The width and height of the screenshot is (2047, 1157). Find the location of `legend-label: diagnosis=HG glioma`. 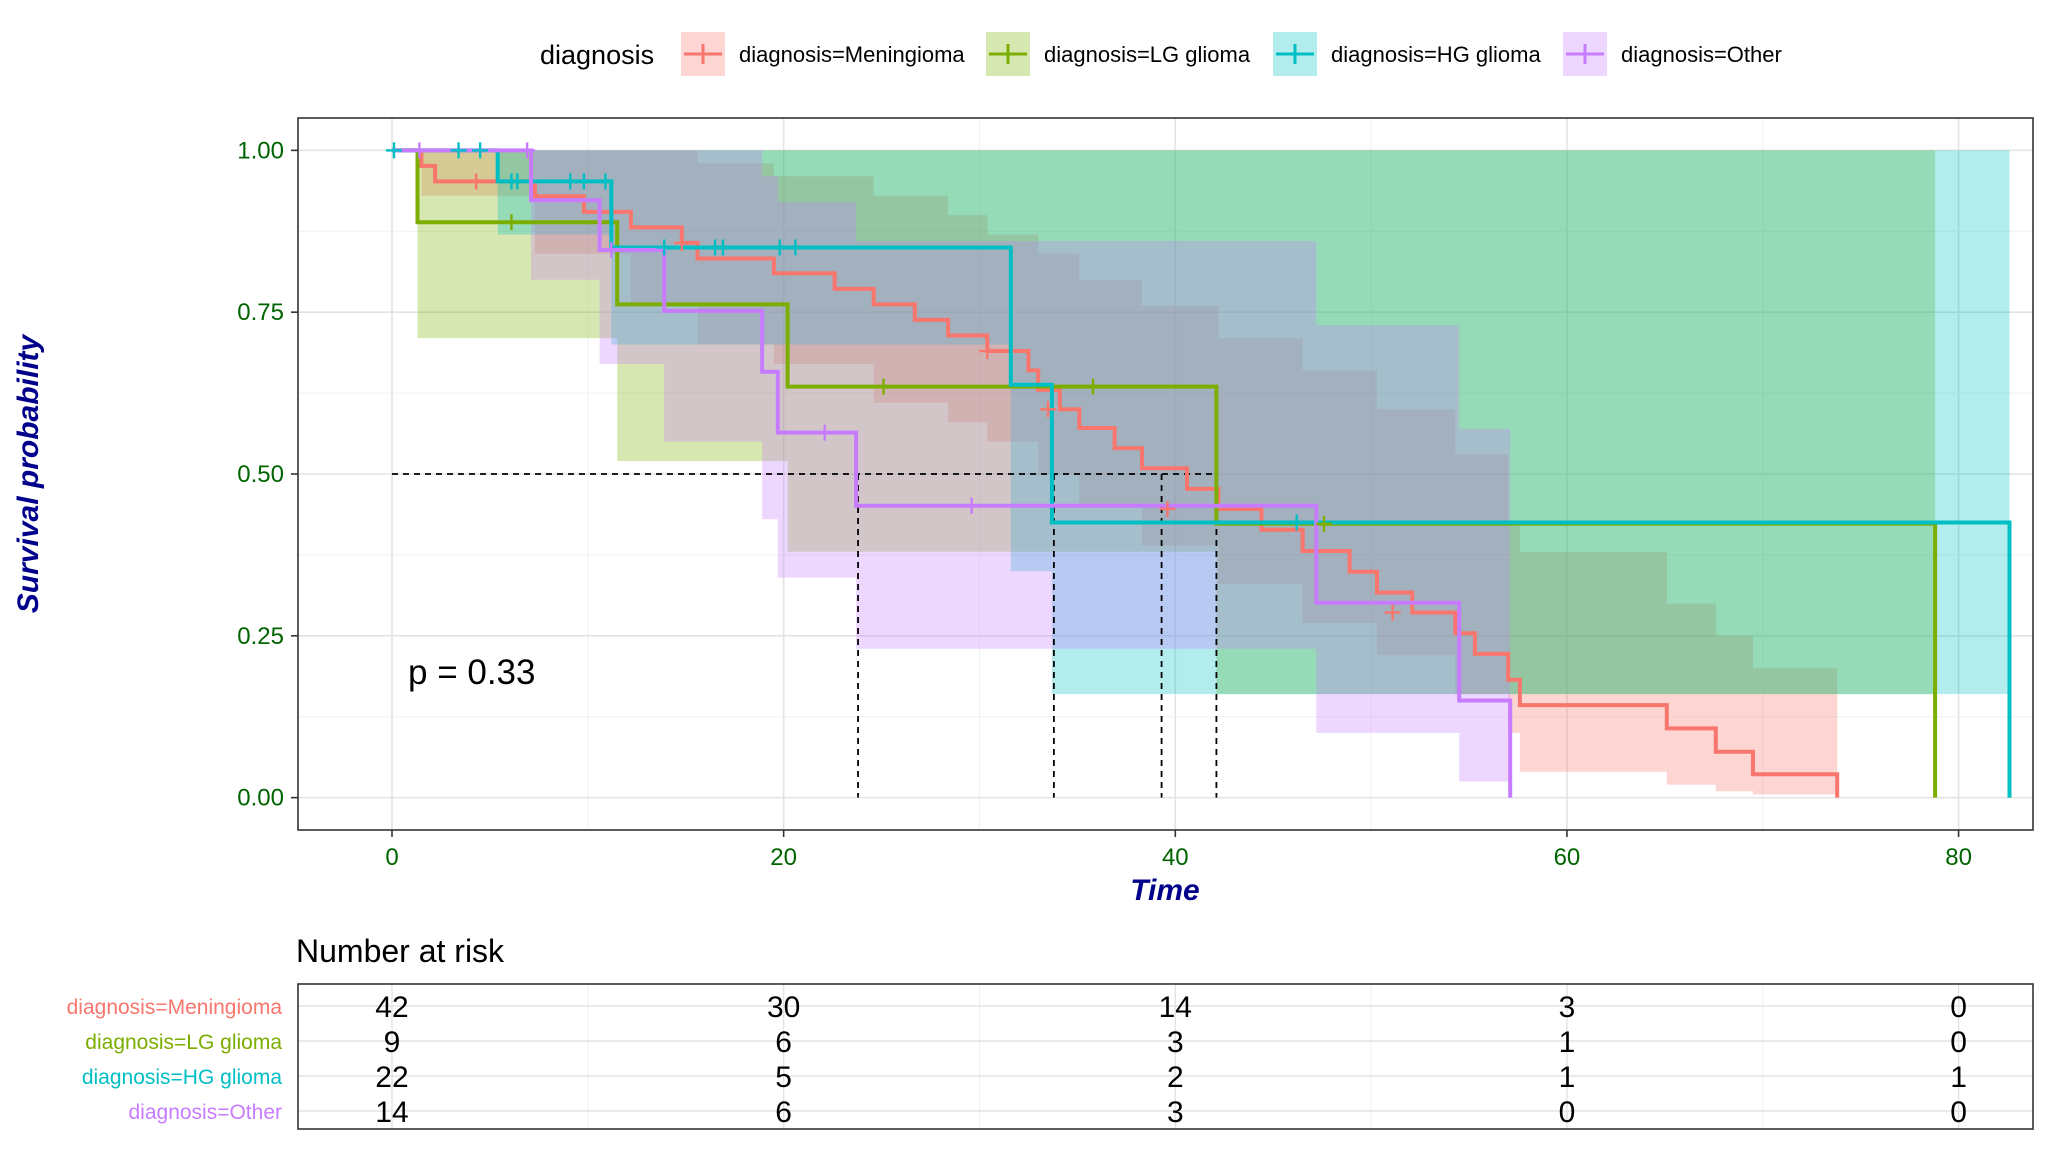

legend-label: diagnosis=HG glioma is located at coordinates (1436, 54).